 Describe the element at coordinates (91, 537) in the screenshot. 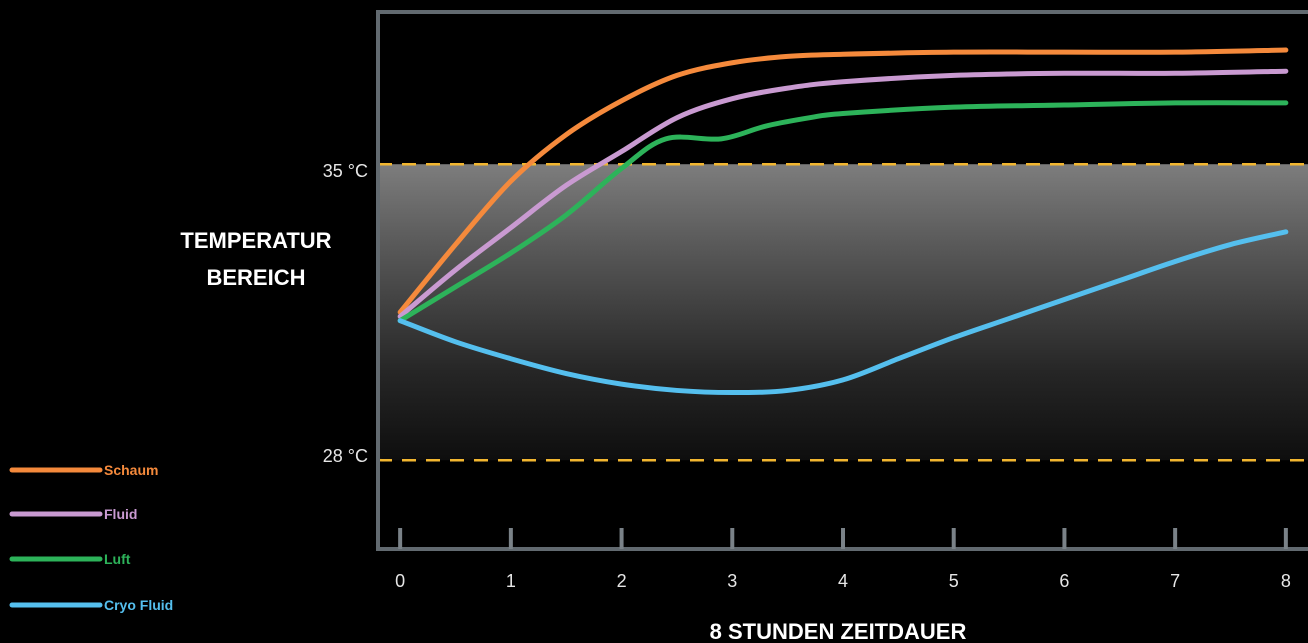

I see `legend: Schaum Fluid Luft Cryo Fluid` at that location.